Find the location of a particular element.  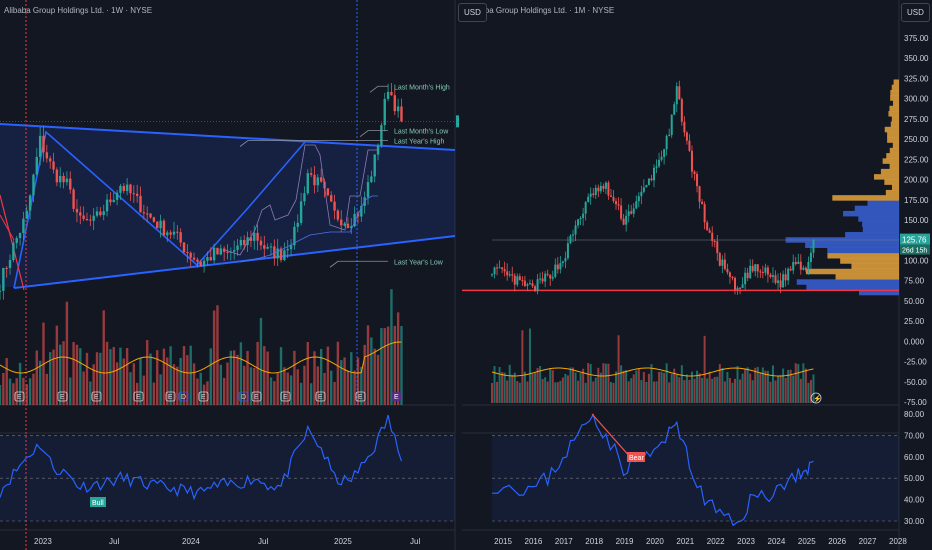

bear-divergence-line is located at coordinates (611, 435).